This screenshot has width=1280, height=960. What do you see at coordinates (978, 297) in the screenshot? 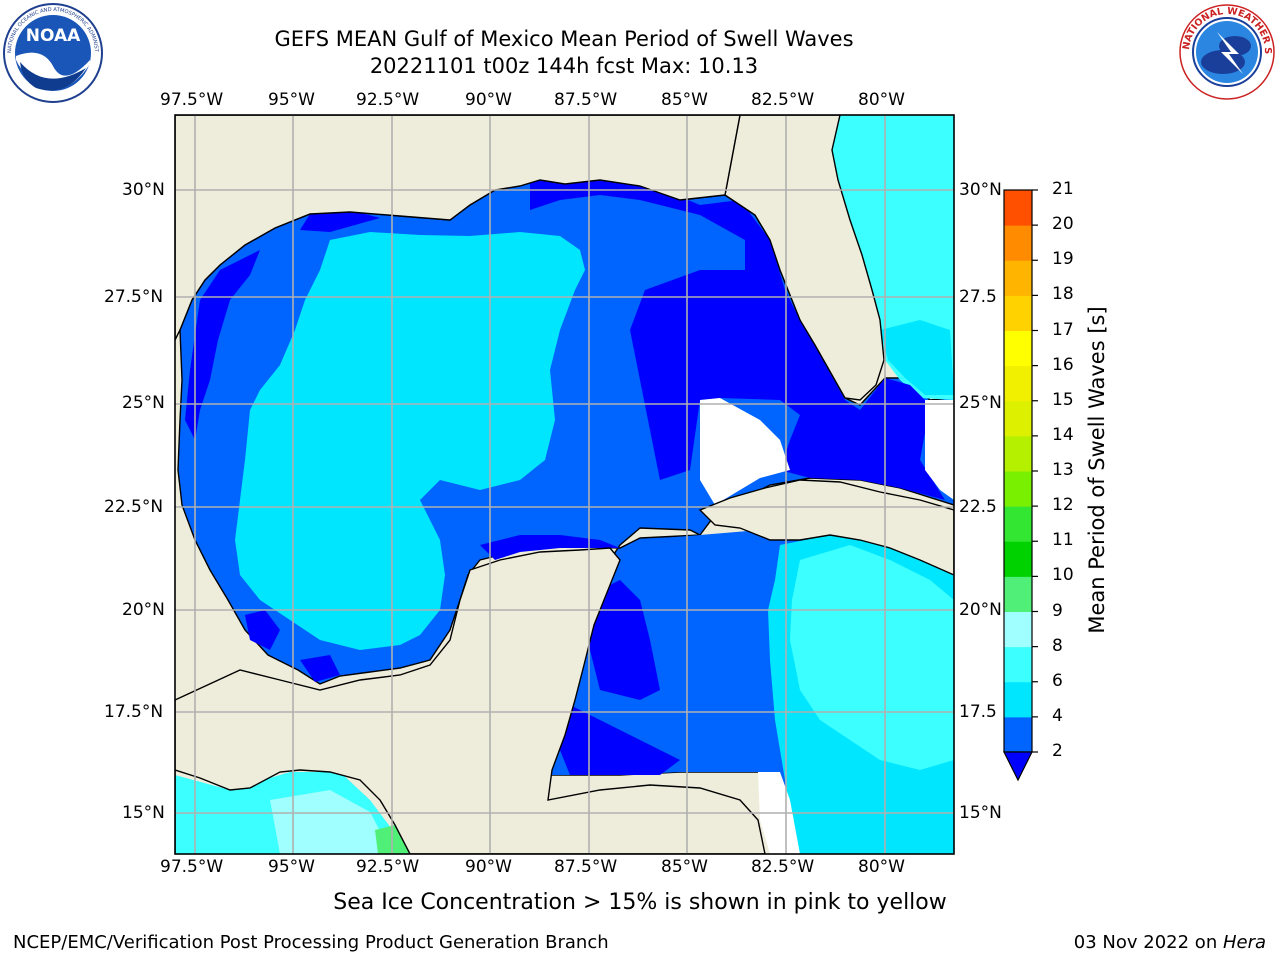
I see `lat-label-right: 27.5` at bounding box center [978, 297].